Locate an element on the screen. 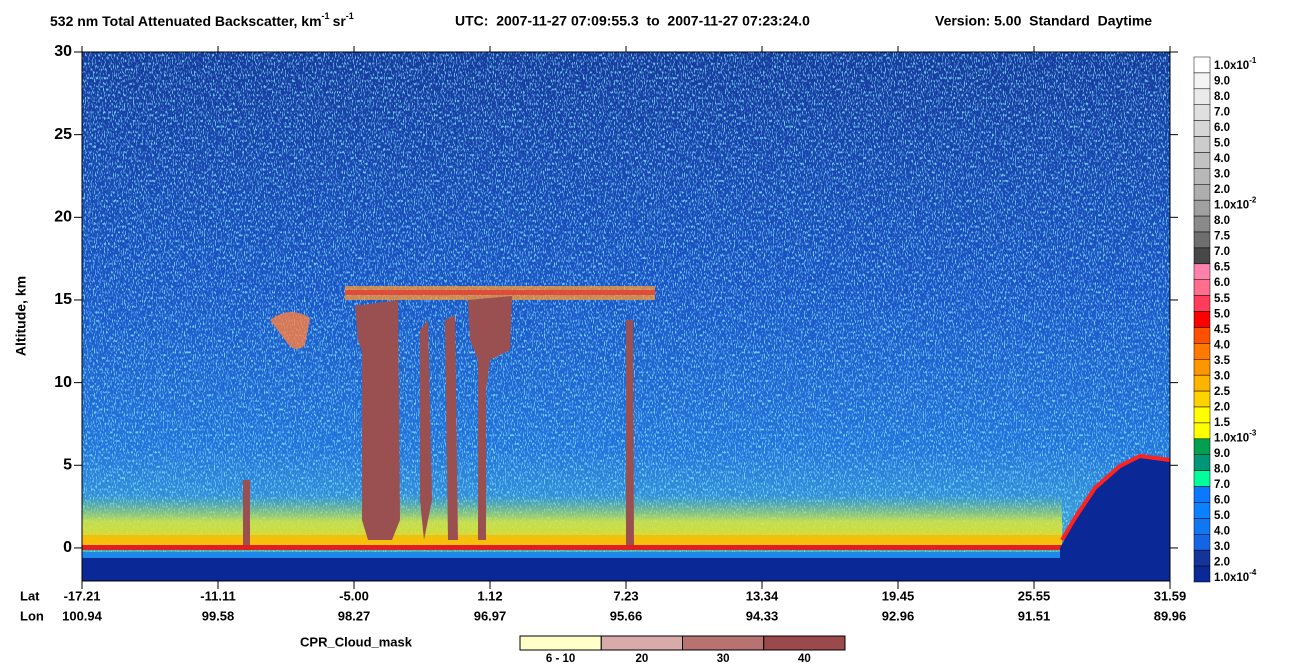  cloud-mask-label: 30 is located at coordinates (723, 659).